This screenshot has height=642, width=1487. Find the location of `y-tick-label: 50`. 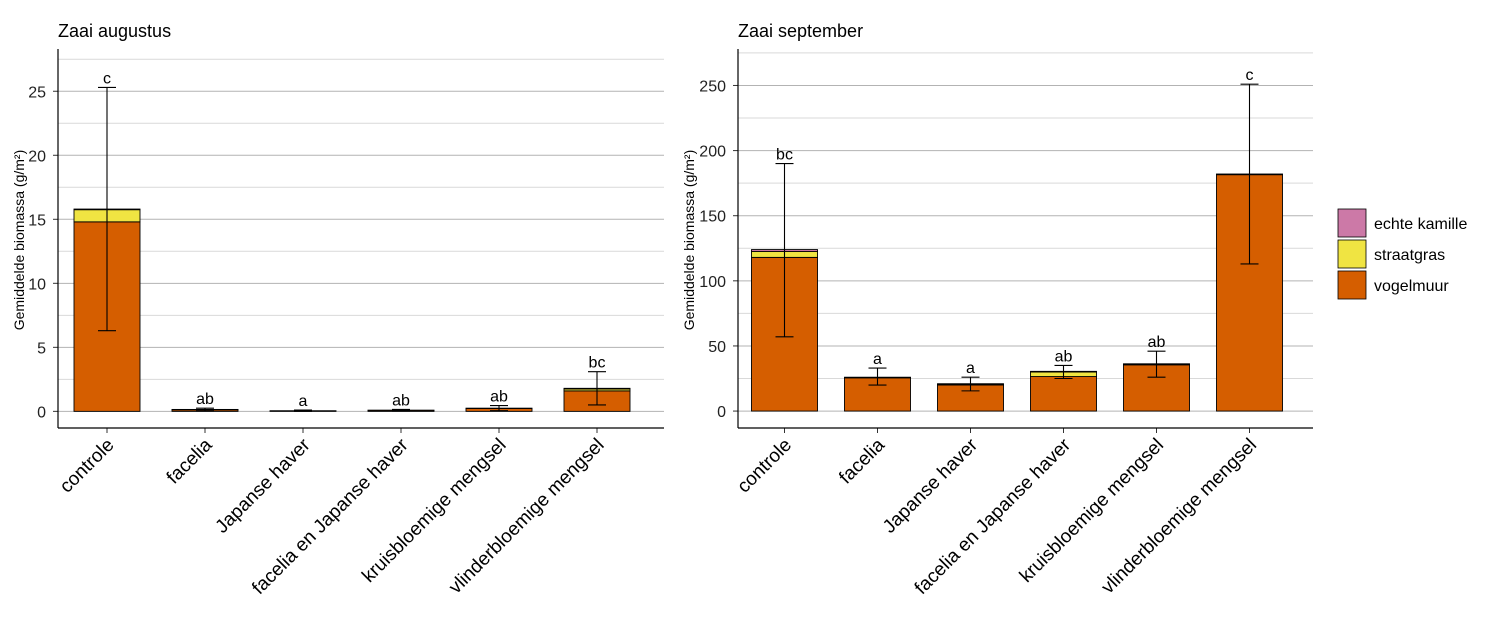

y-tick-label: 50 is located at coordinates (717, 347).